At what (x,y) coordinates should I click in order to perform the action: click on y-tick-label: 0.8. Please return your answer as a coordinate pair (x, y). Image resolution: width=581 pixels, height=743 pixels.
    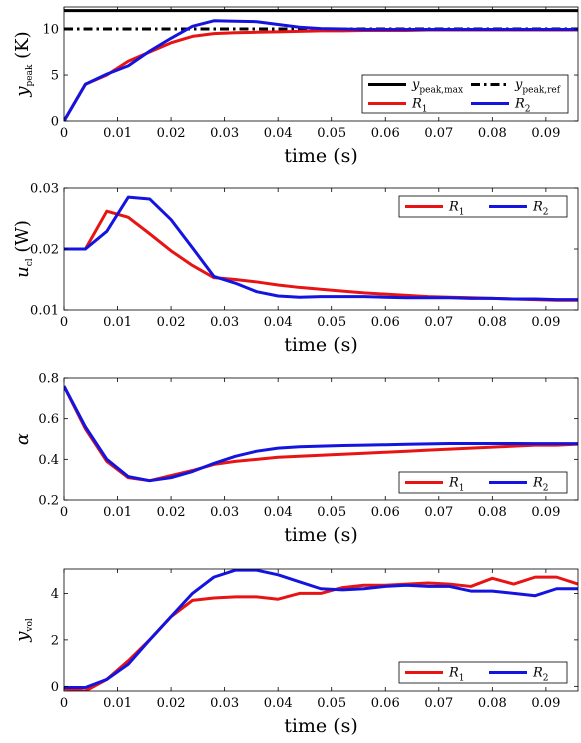
    Looking at the image, I should click on (48, 379).